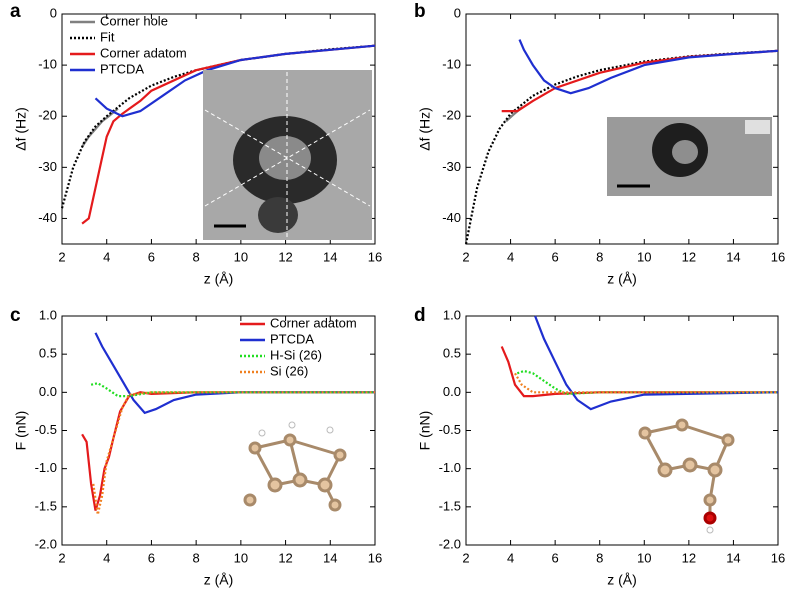  What do you see at coordinates (689, 156) in the screenshot?
I see `afm-inset-b` at bounding box center [689, 156].